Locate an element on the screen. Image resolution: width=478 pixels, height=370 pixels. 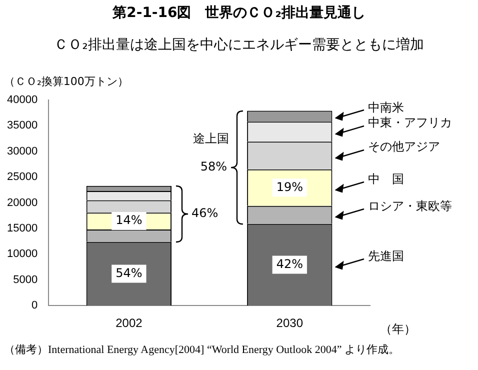
y-tick-label: 25000 is located at coordinates (22, 177).